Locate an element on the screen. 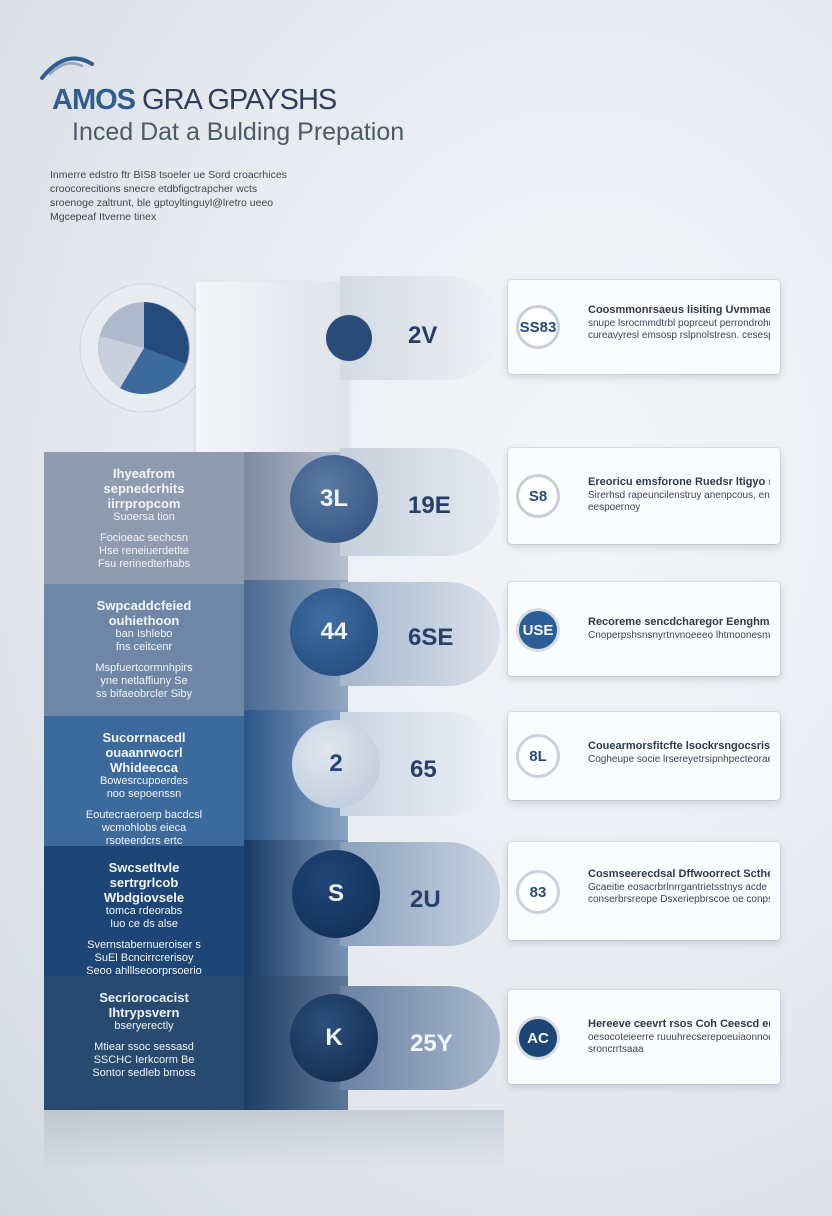  step-4-circle: 2 is located at coordinates (336, 764).